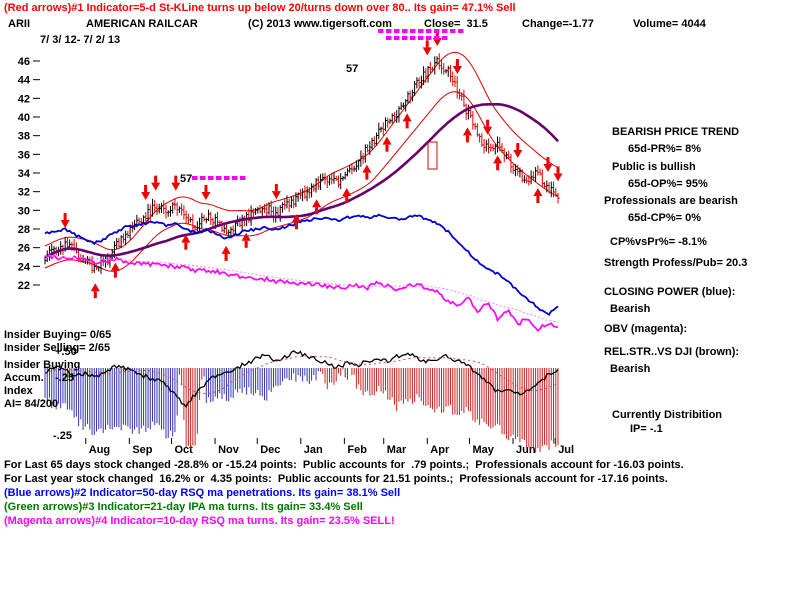 This screenshot has height=600, width=800. I want to click on closing-power-status: Bearish, so click(630, 309).